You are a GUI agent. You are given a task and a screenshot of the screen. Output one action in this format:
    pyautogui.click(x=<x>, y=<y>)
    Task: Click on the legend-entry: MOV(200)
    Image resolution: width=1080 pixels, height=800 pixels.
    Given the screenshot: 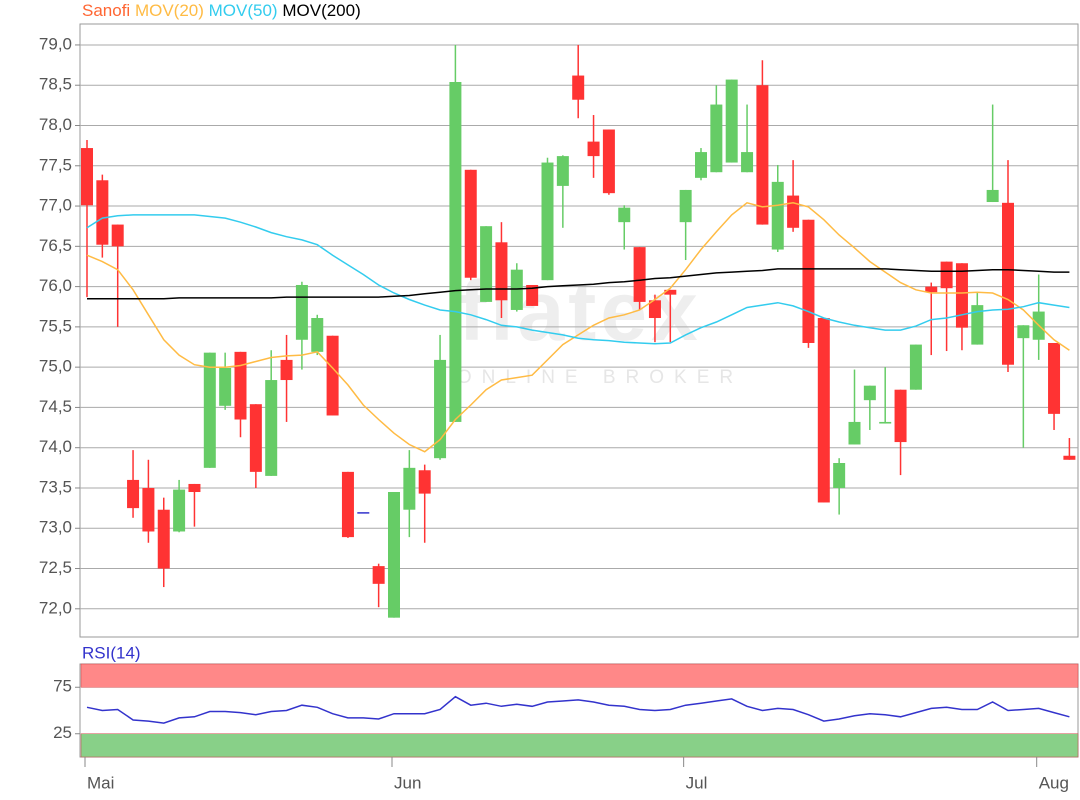 What is the action you would take?
    pyautogui.click(x=321, y=10)
    